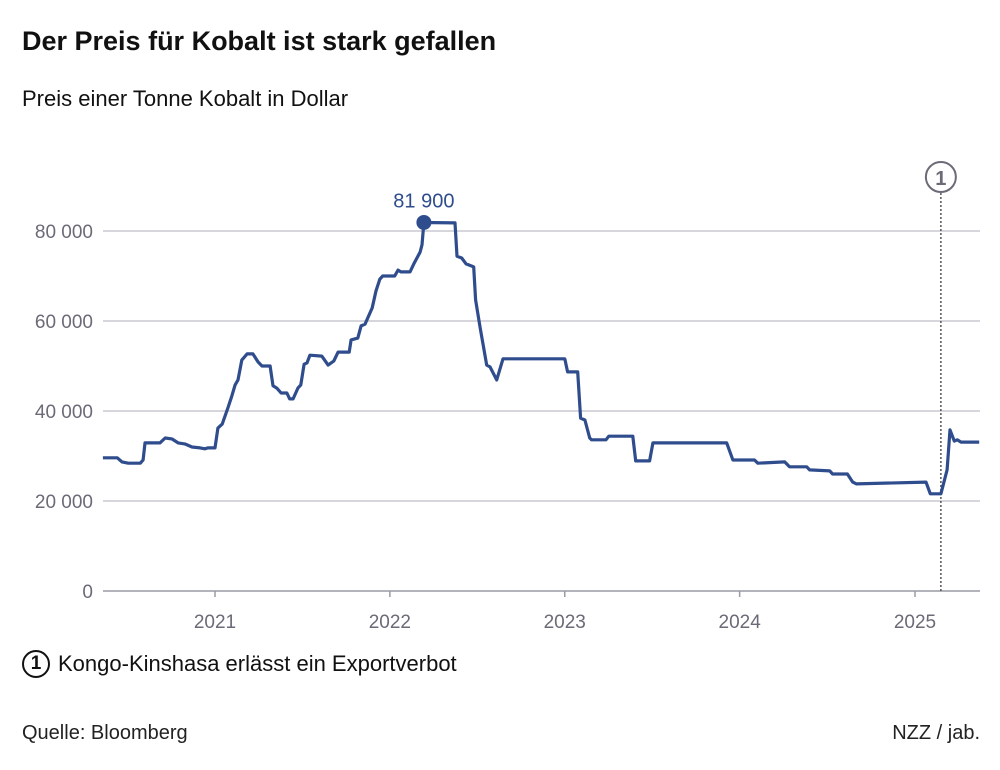 The height and width of the screenshot is (770, 1000). What do you see at coordinates (87, 592) in the screenshot?
I see `y-tick-label: 0` at bounding box center [87, 592].